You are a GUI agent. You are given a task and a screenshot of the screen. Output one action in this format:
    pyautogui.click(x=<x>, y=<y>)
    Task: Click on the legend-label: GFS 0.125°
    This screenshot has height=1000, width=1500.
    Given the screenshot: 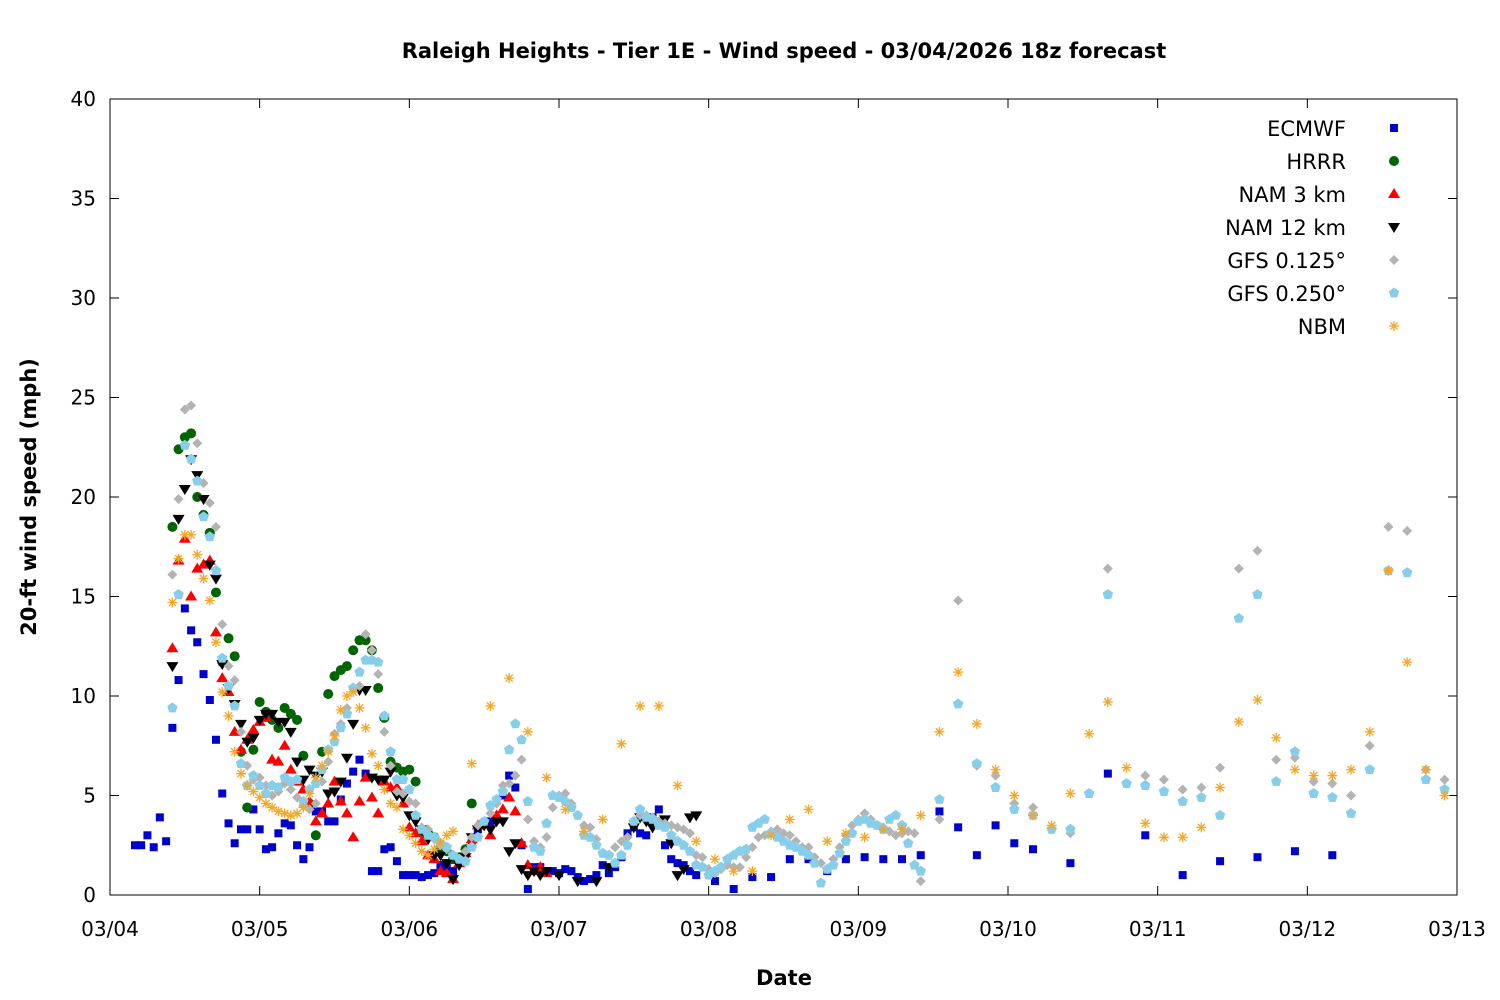 What is the action you would take?
    pyautogui.click(x=1286, y=261)
    